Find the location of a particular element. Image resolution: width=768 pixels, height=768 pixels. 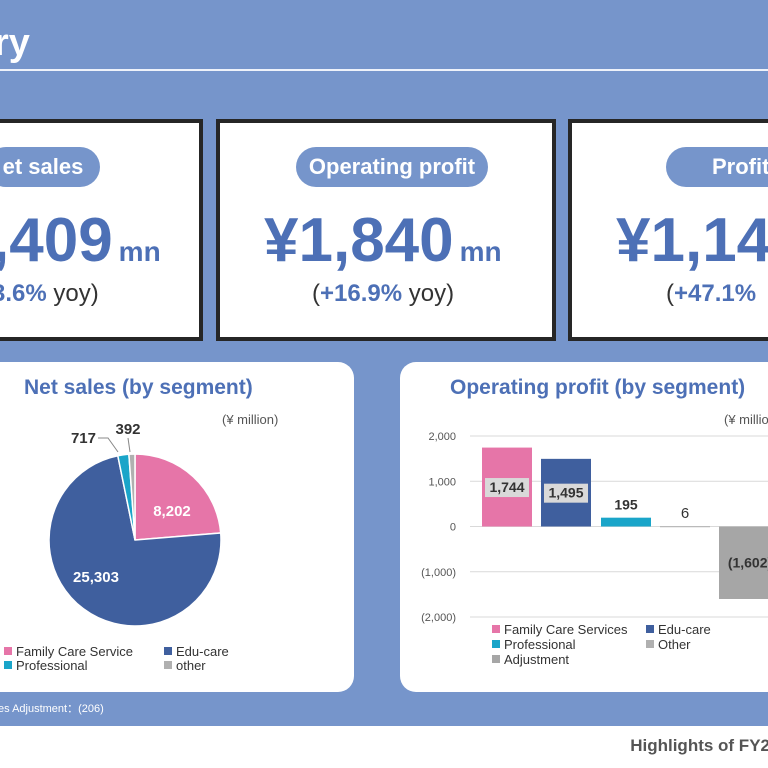

net-sales-unit: (¥ million) is located at coordinates (250, 419).